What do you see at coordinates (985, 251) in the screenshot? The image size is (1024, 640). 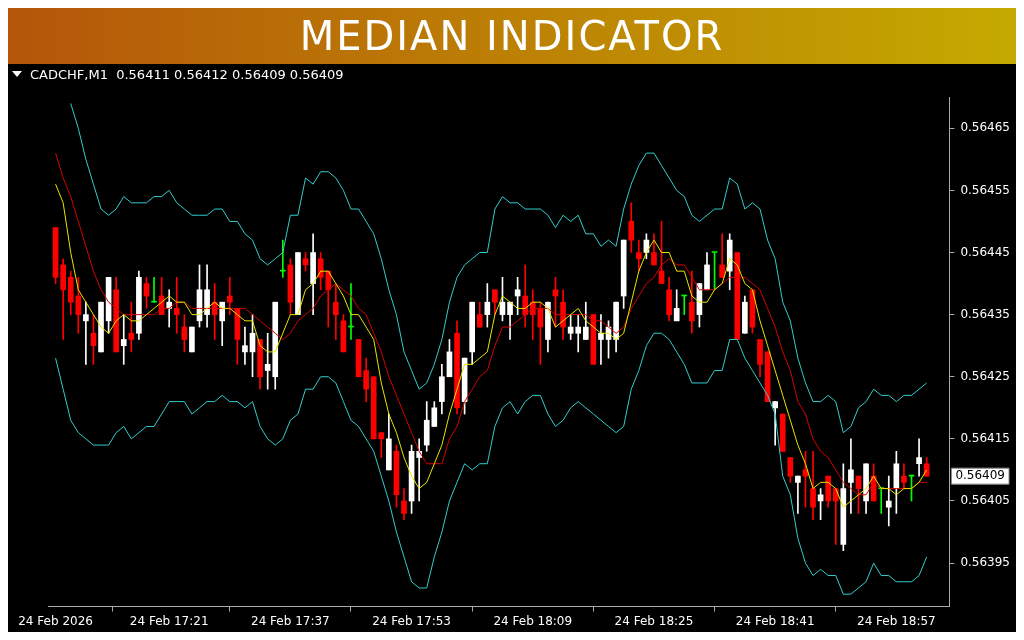 I see `y-tick-label: 0.56445` at bounding box center [985, 251].